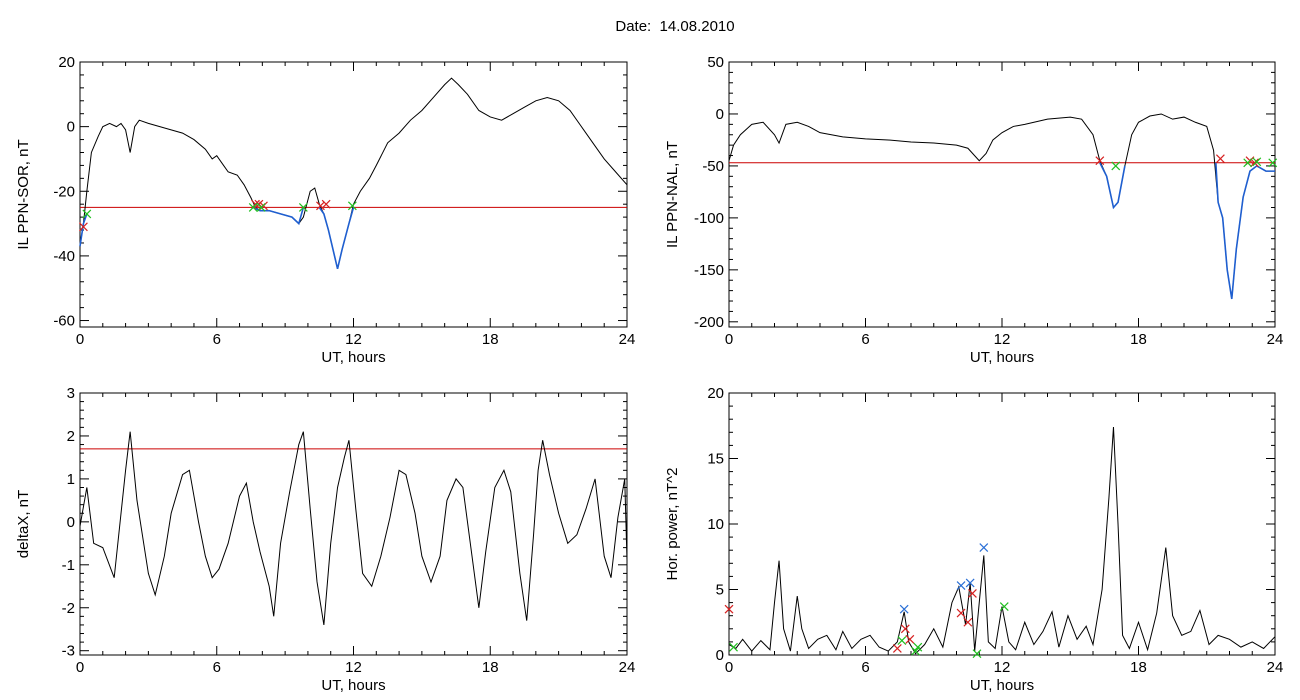 The height and width of the screenshot is (700, 1300). I want to click on y-tick-label: 10, so click(715, 524).